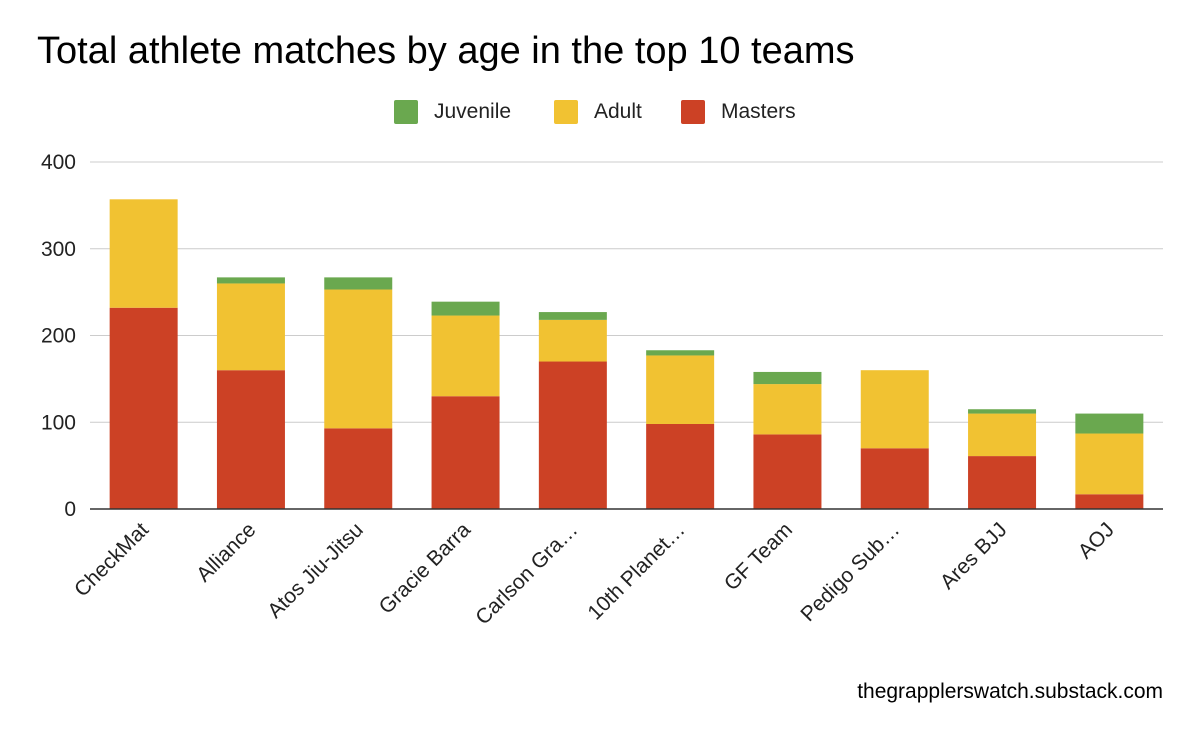 Image resolution: width=1200 pixels, height=742 pixels. I want to click on chart-legend: Juvenile Adult Masters, so click(600, 112).